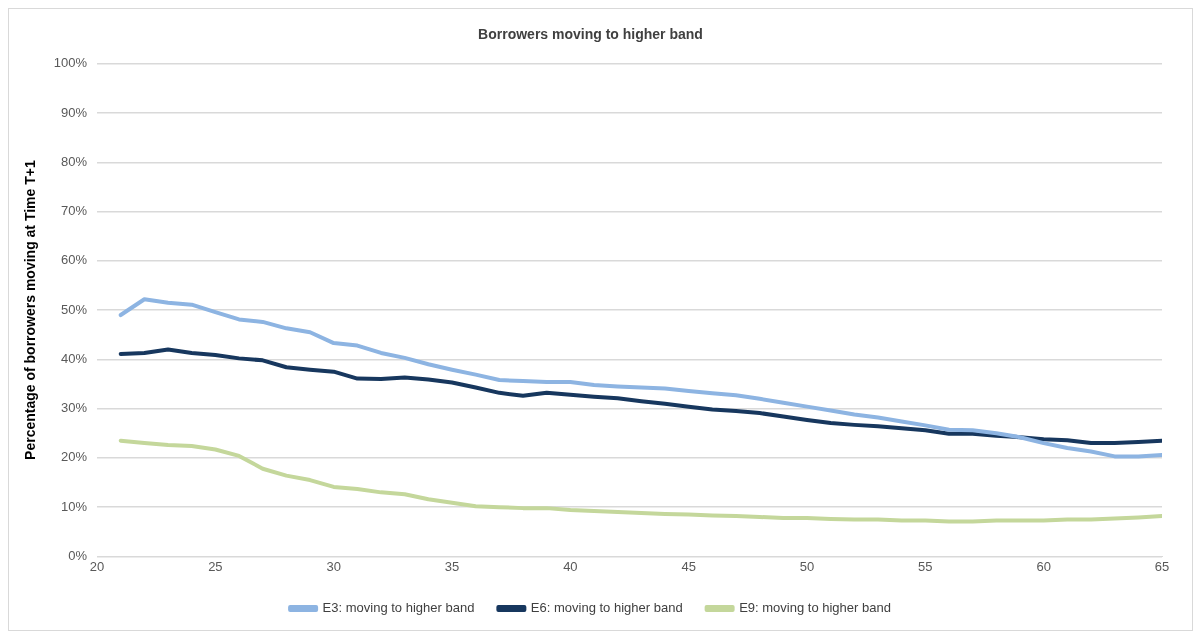 The image size is (1203, 641). What do you see at coordinates (398, 608) in the screenshot?
I see `legend-label: E3: moving to higher band` at bounding box center [398, 608].